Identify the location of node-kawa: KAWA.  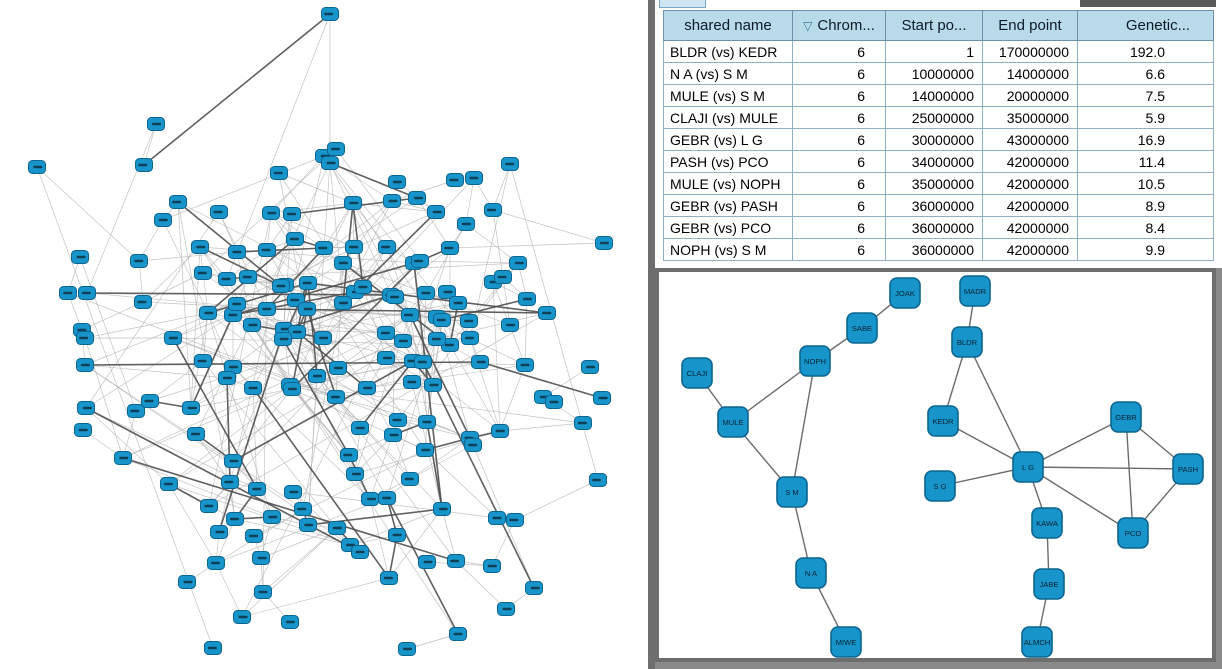
(1047, 523).